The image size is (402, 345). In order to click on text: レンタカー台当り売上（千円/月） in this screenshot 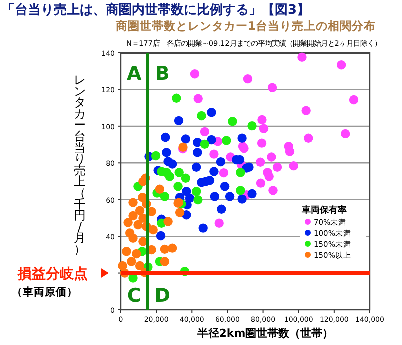, I will do `click(80, 164)`.